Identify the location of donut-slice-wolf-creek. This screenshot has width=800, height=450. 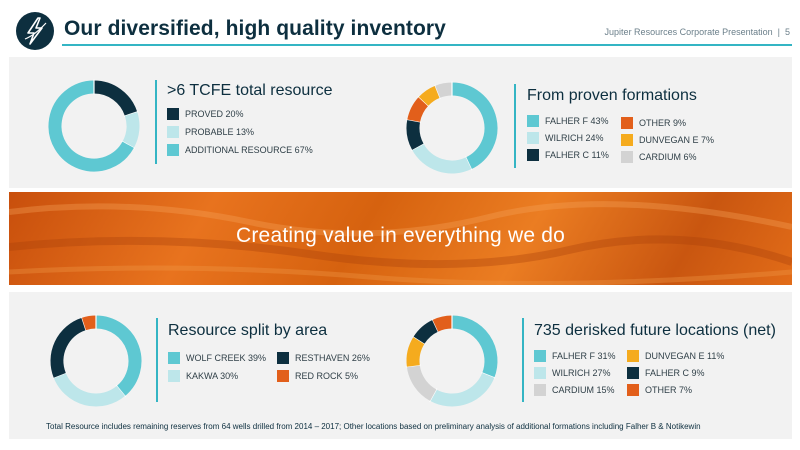
(118, 356).